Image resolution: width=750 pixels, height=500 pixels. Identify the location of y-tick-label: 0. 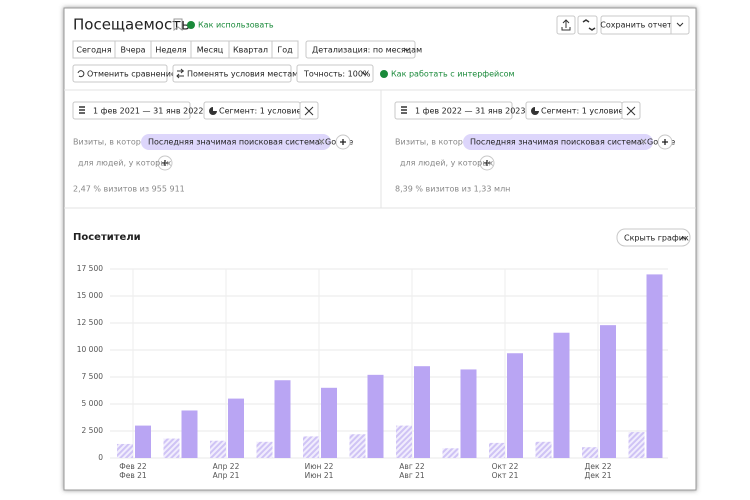
(100, 457).